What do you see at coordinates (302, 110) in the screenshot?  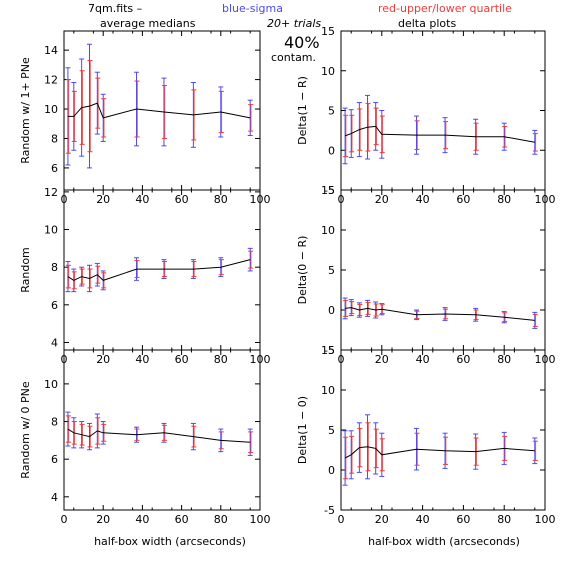 I see `y-axis-label: Delta(1 − R)` at bounding box center [302, 110].